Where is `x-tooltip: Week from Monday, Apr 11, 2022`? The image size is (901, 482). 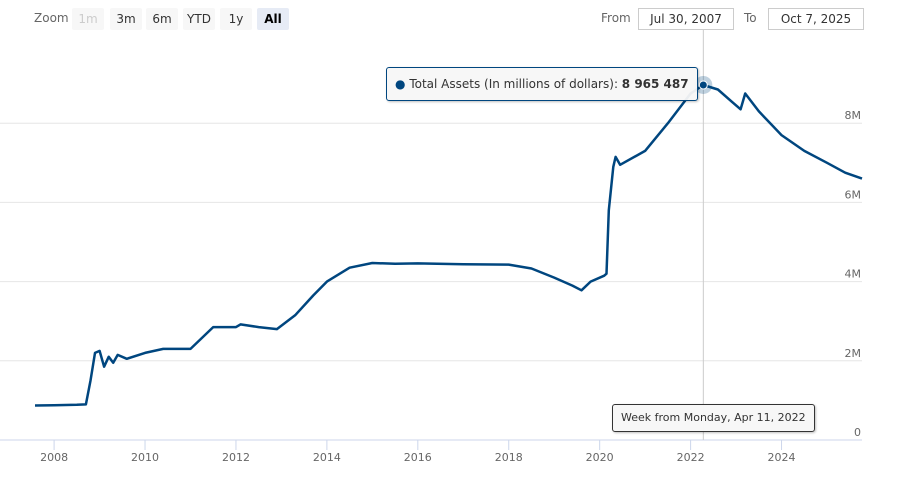
x-tooltip: Week from Monday, Apr 11, 2022 is located at coordinates (713, 418).